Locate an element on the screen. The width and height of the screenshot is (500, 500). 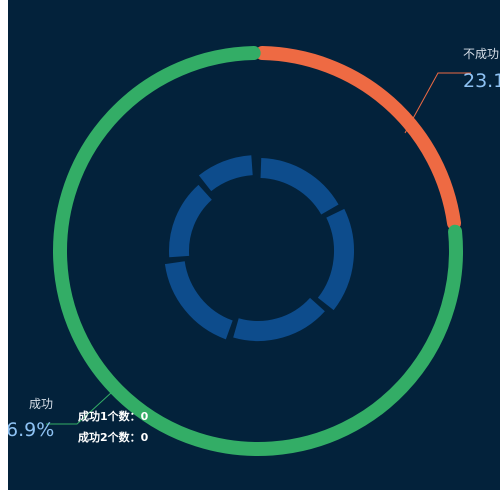
slice-label-success: 成功 is located at coordinates (41, 404).